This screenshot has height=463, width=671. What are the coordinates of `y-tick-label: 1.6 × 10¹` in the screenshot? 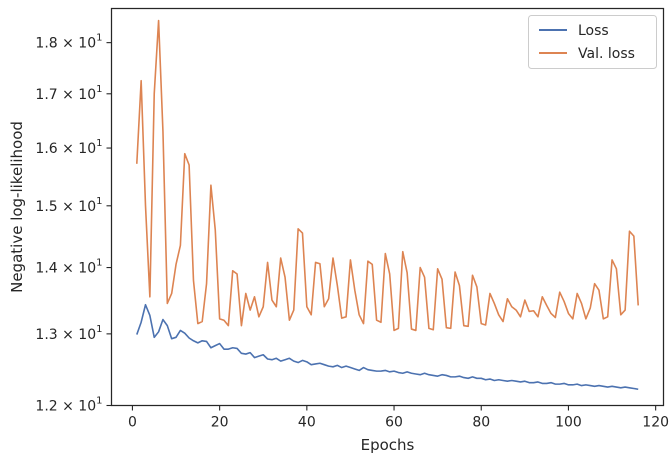 It's located at (68, 147).